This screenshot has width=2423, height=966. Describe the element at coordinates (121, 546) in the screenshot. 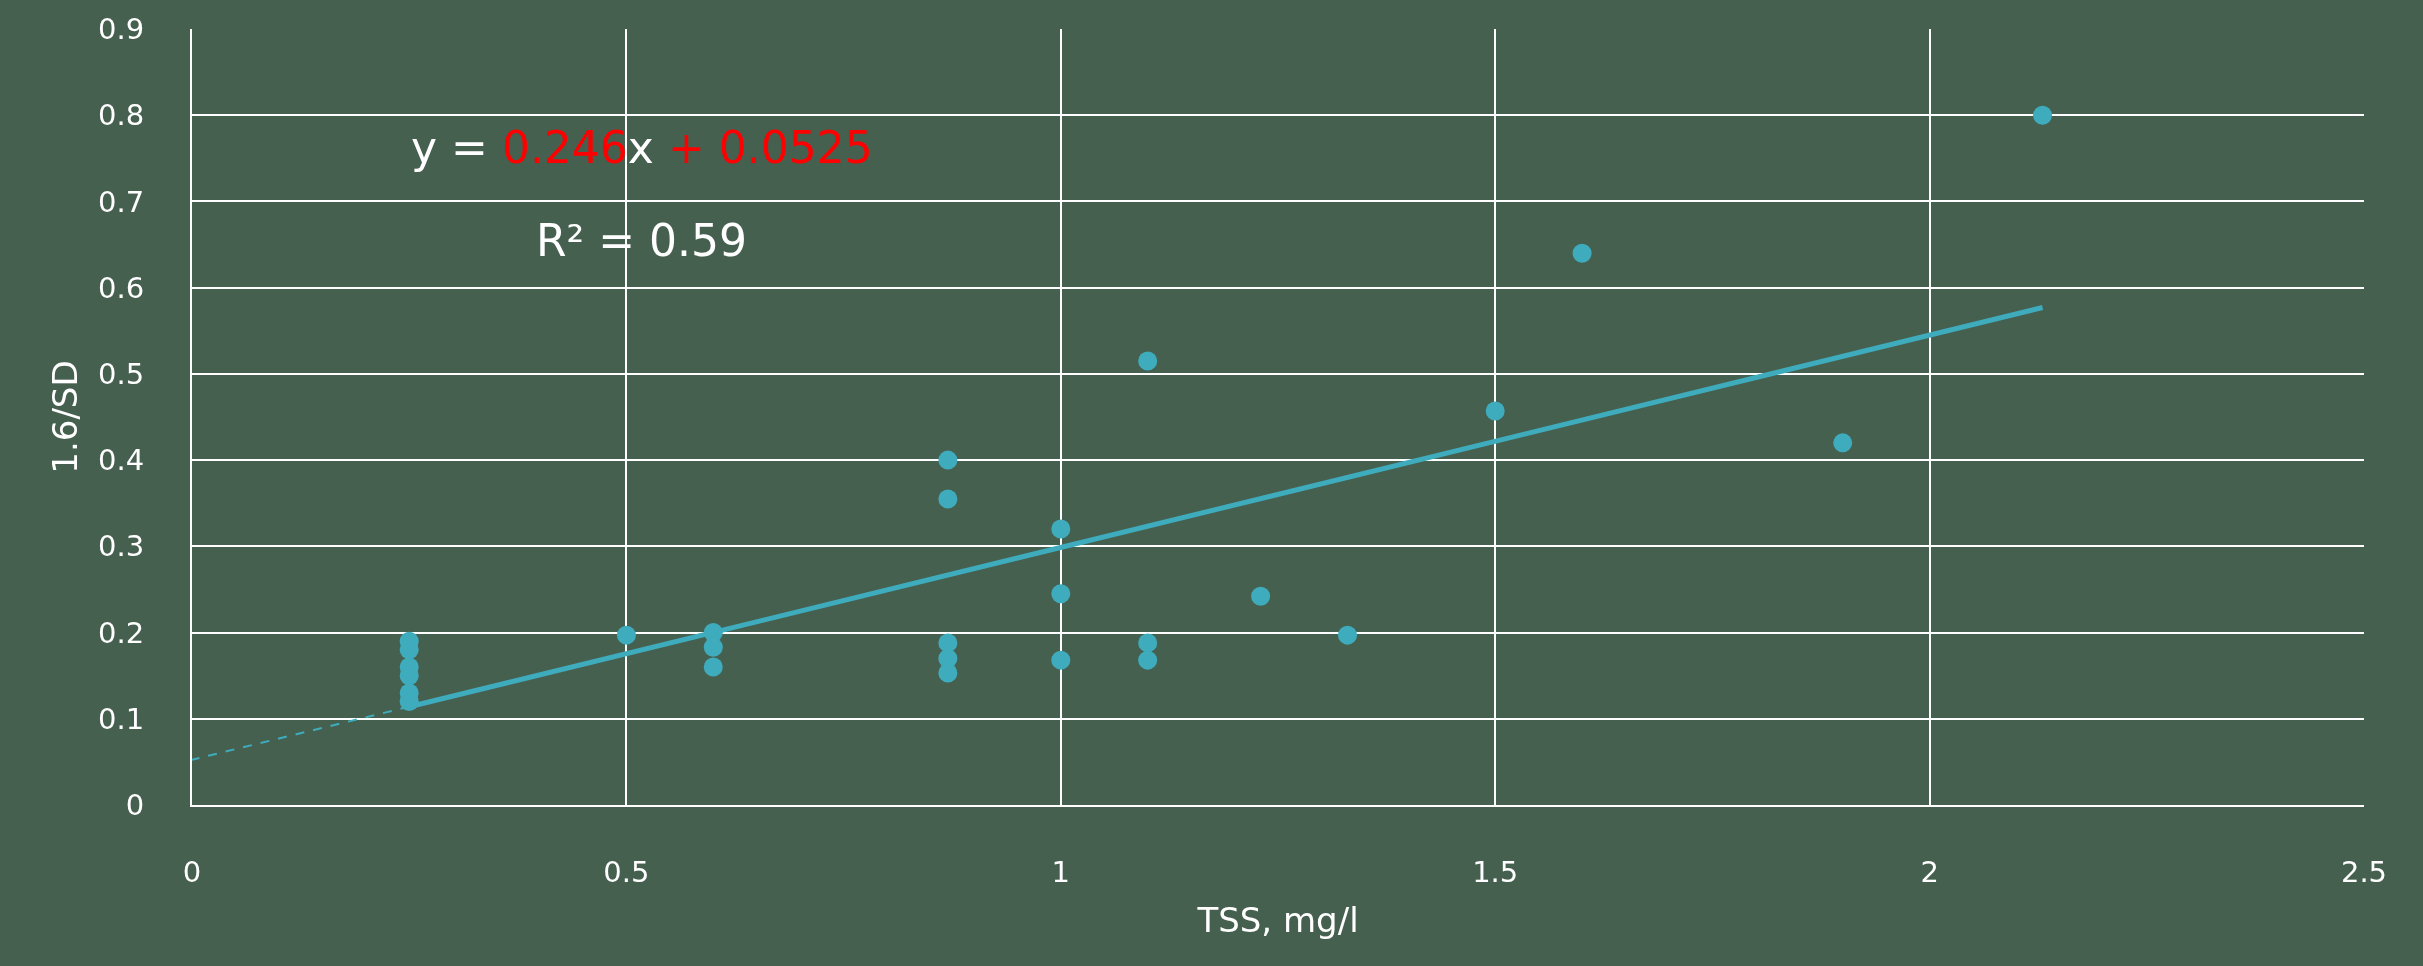

I see `y-tick-label: 0.3` at that location.